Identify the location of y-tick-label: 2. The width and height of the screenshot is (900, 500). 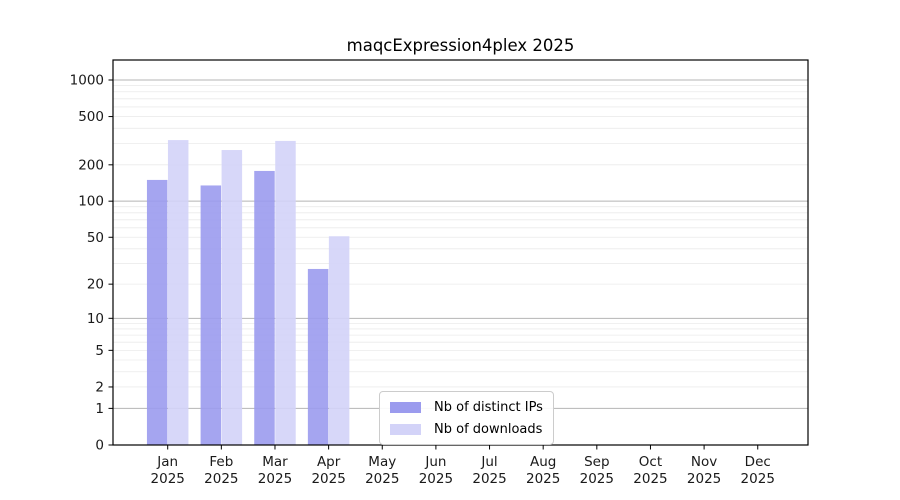
(99, 387).